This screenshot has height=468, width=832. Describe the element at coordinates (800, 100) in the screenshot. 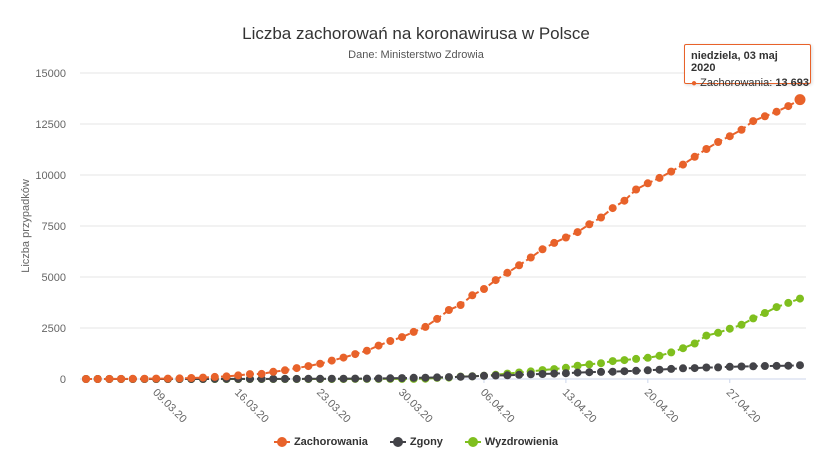

I see `highlighted-data-point` at that location.